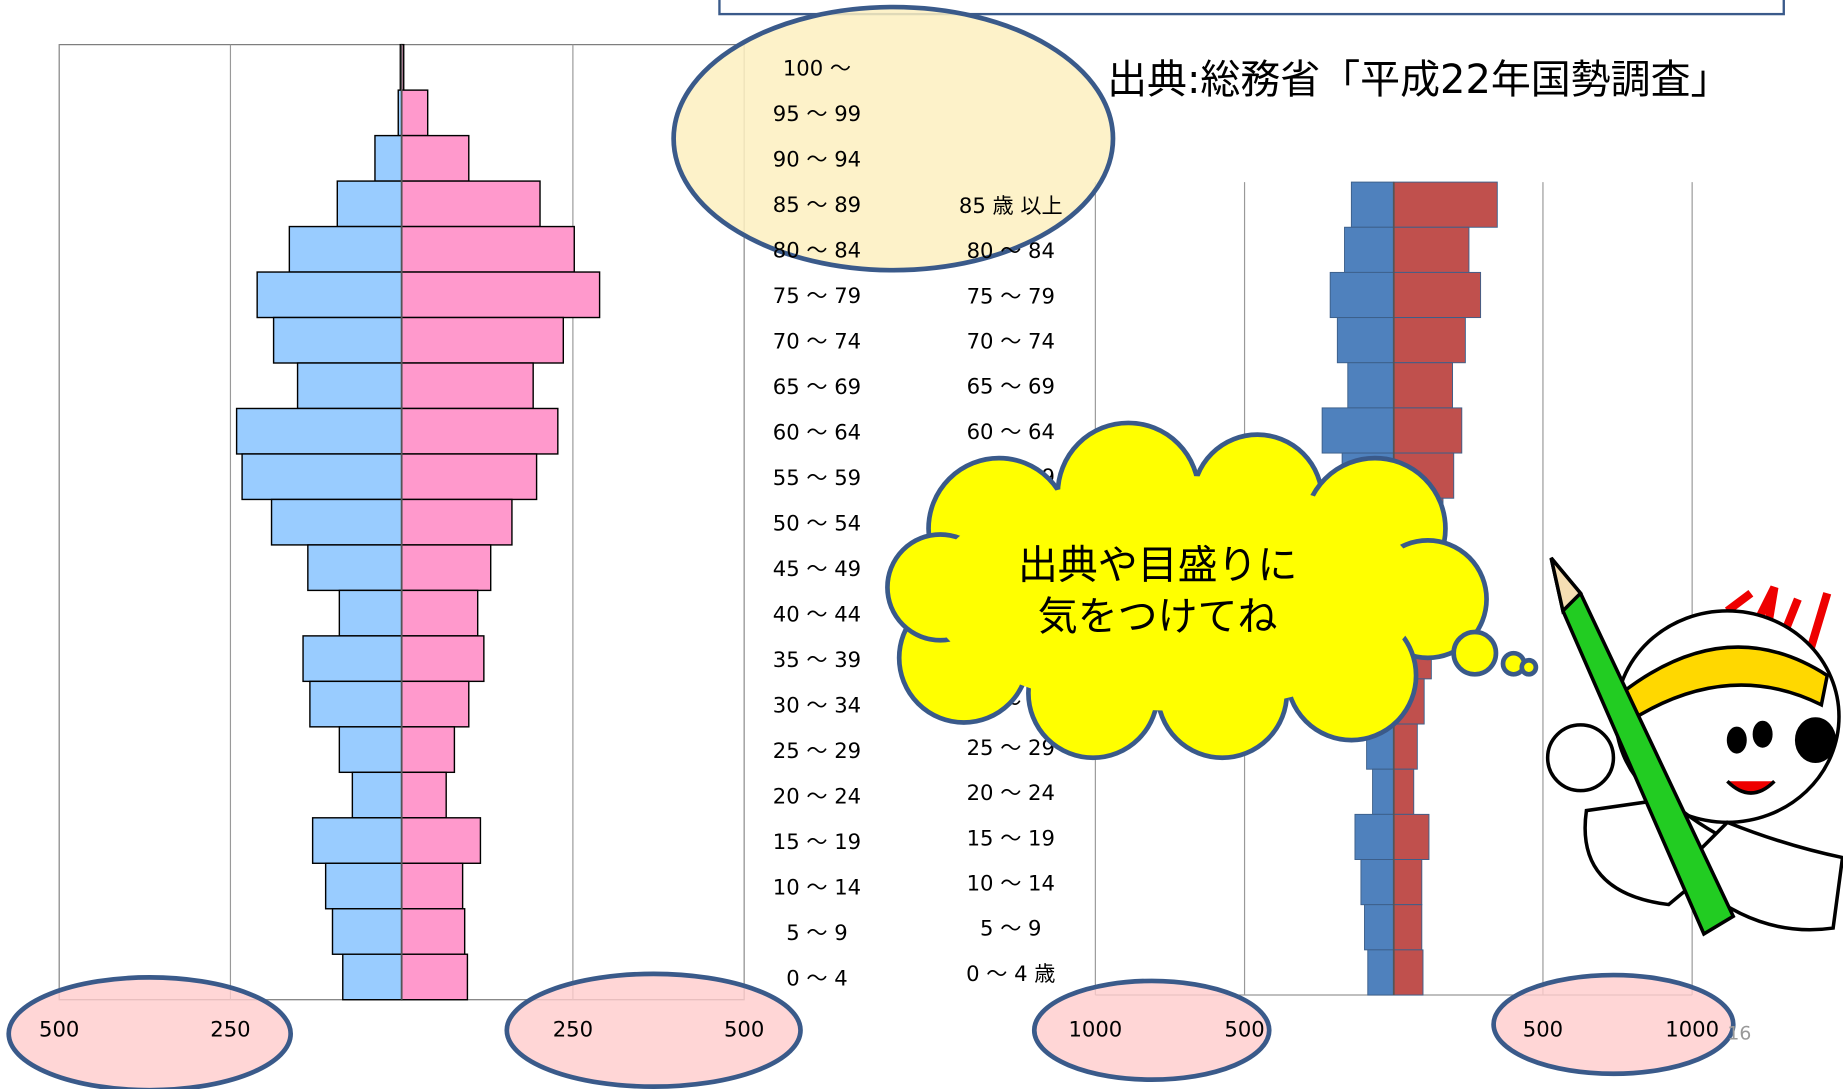  I want to click on category-label: 50 ～ 54, so click(817, 523).